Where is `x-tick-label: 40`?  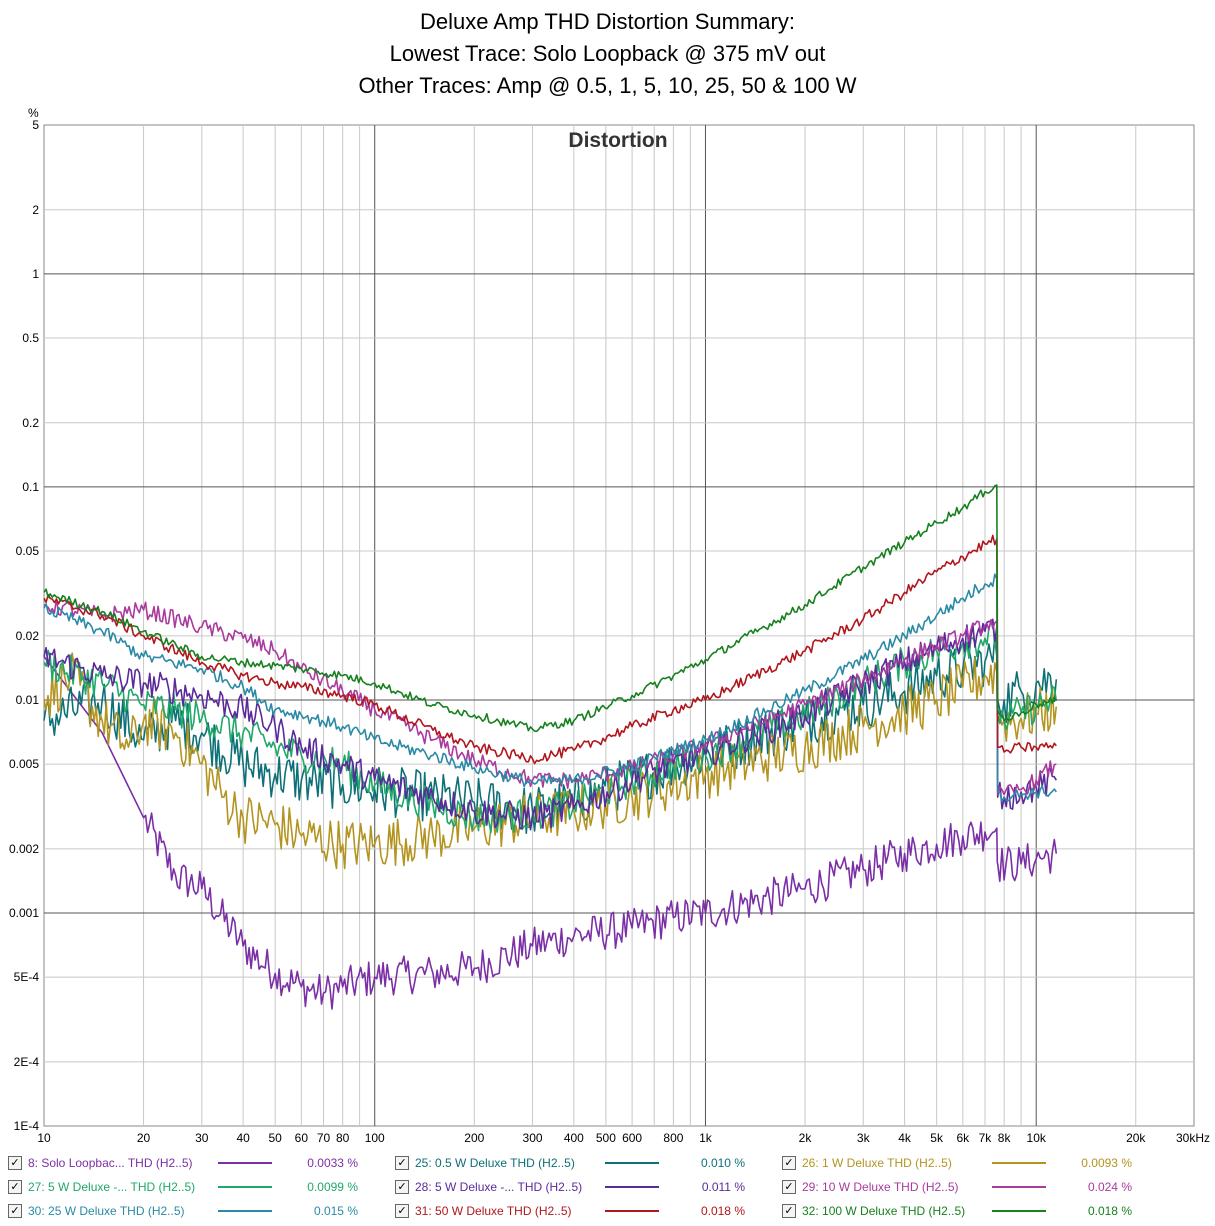
x-tick-label: 40 is located at coordinates (243, 1138).